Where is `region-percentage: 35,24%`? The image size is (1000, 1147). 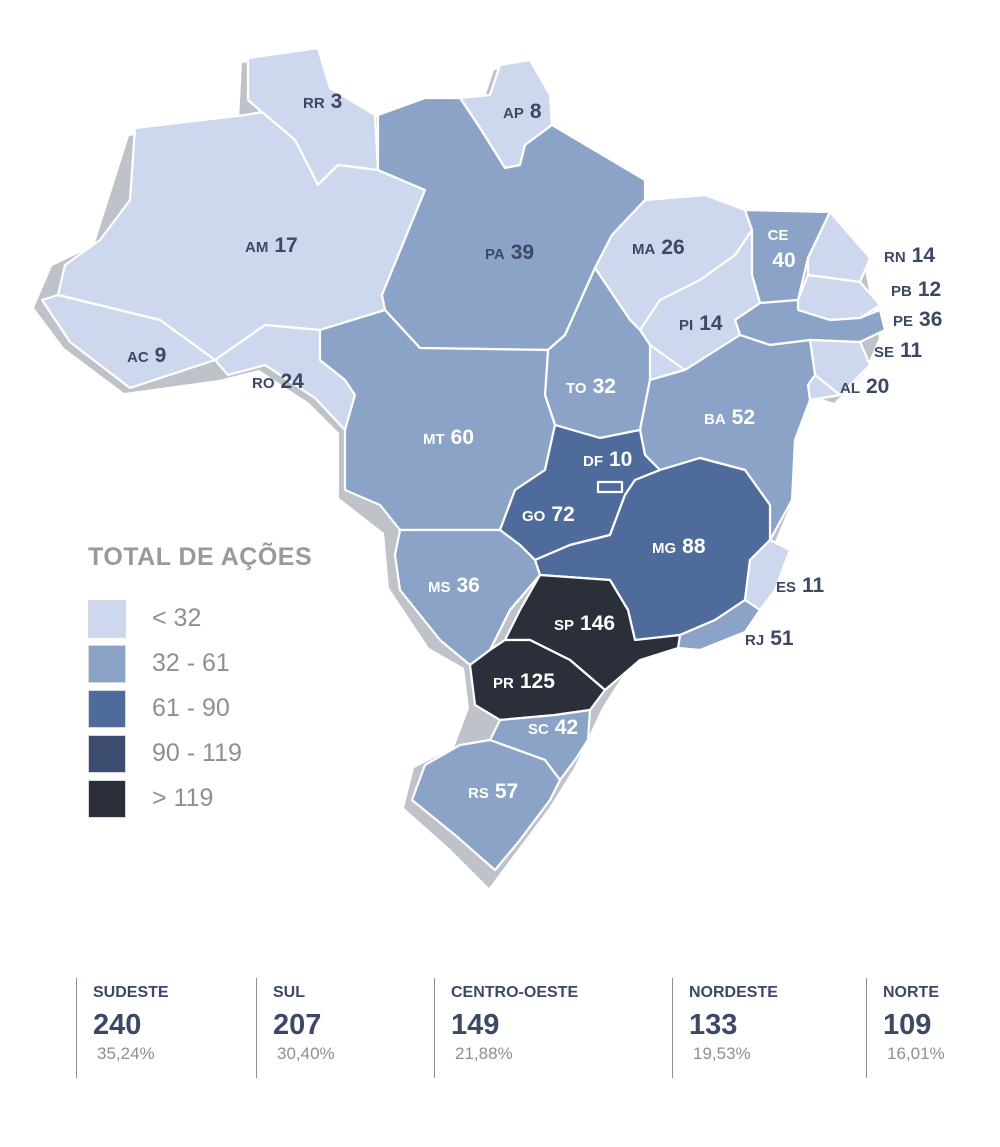
region-percentage: 35,24% is located at coordinates (126, 1053).